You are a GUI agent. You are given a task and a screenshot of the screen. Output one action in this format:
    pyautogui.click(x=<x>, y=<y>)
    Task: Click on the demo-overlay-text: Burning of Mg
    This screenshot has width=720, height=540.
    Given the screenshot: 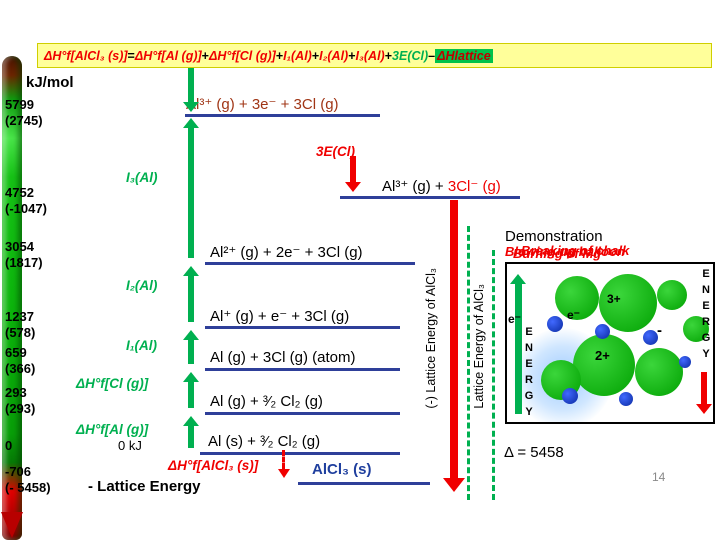 What is the action you would take?
    pyautogui.click(x=557, y=253)
    